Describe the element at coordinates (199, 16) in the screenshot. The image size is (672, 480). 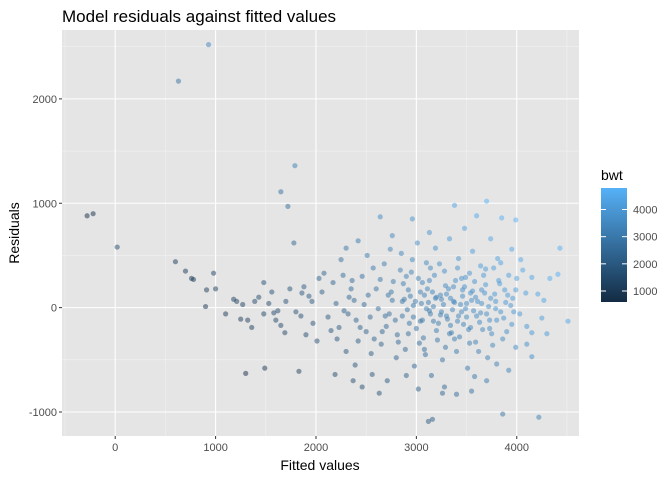
I see `chart-title: Model residuals against fitted values` at that location.